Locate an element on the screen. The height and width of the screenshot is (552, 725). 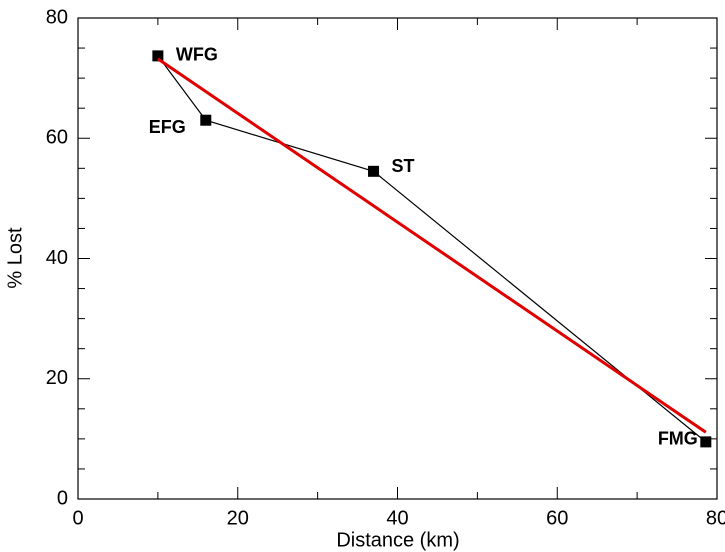
y-tick-label: 40 is located at coordinates (57, 258).